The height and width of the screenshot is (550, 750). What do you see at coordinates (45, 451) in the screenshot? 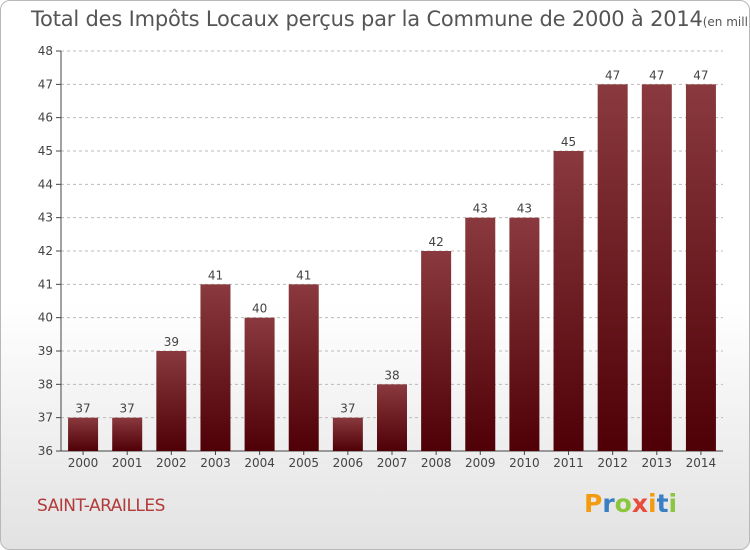
I see `y-tick-label: 36` at bounding box center [45, 451].